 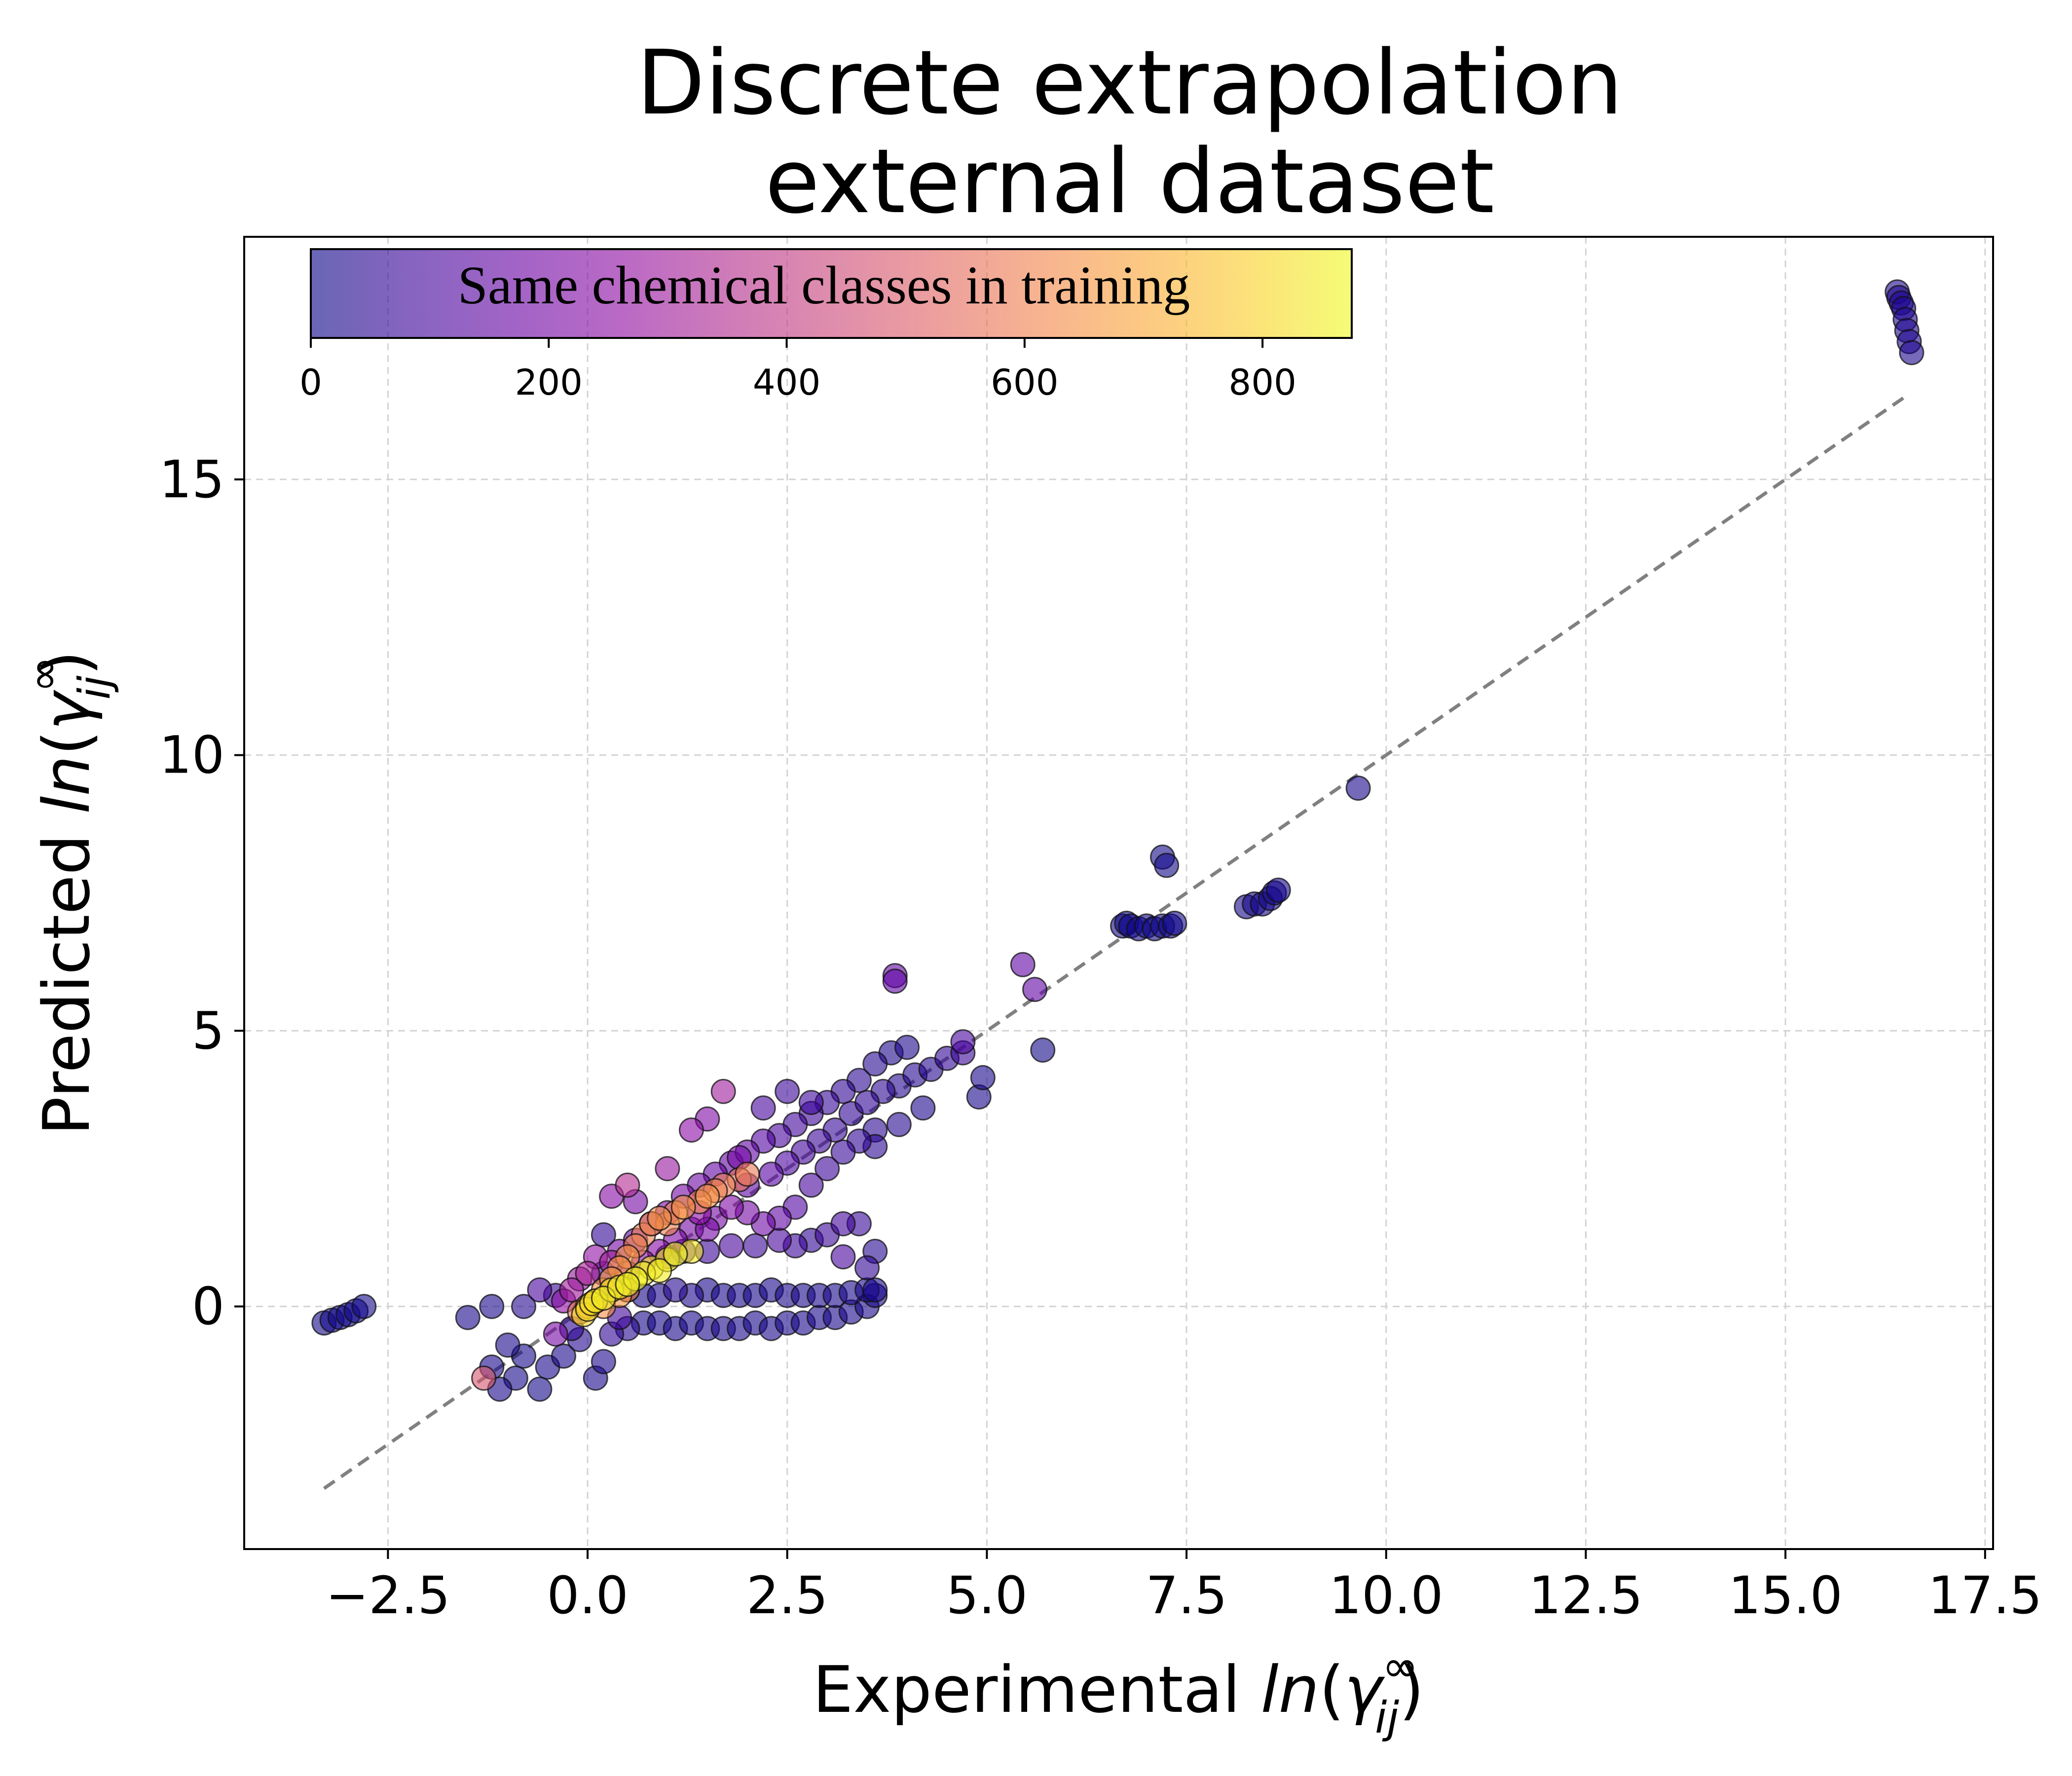 What do you see at coordinates (787, 383) in the screenshot?
I see `colorbar-tick-label: 400` at bounding box center [787, 383].